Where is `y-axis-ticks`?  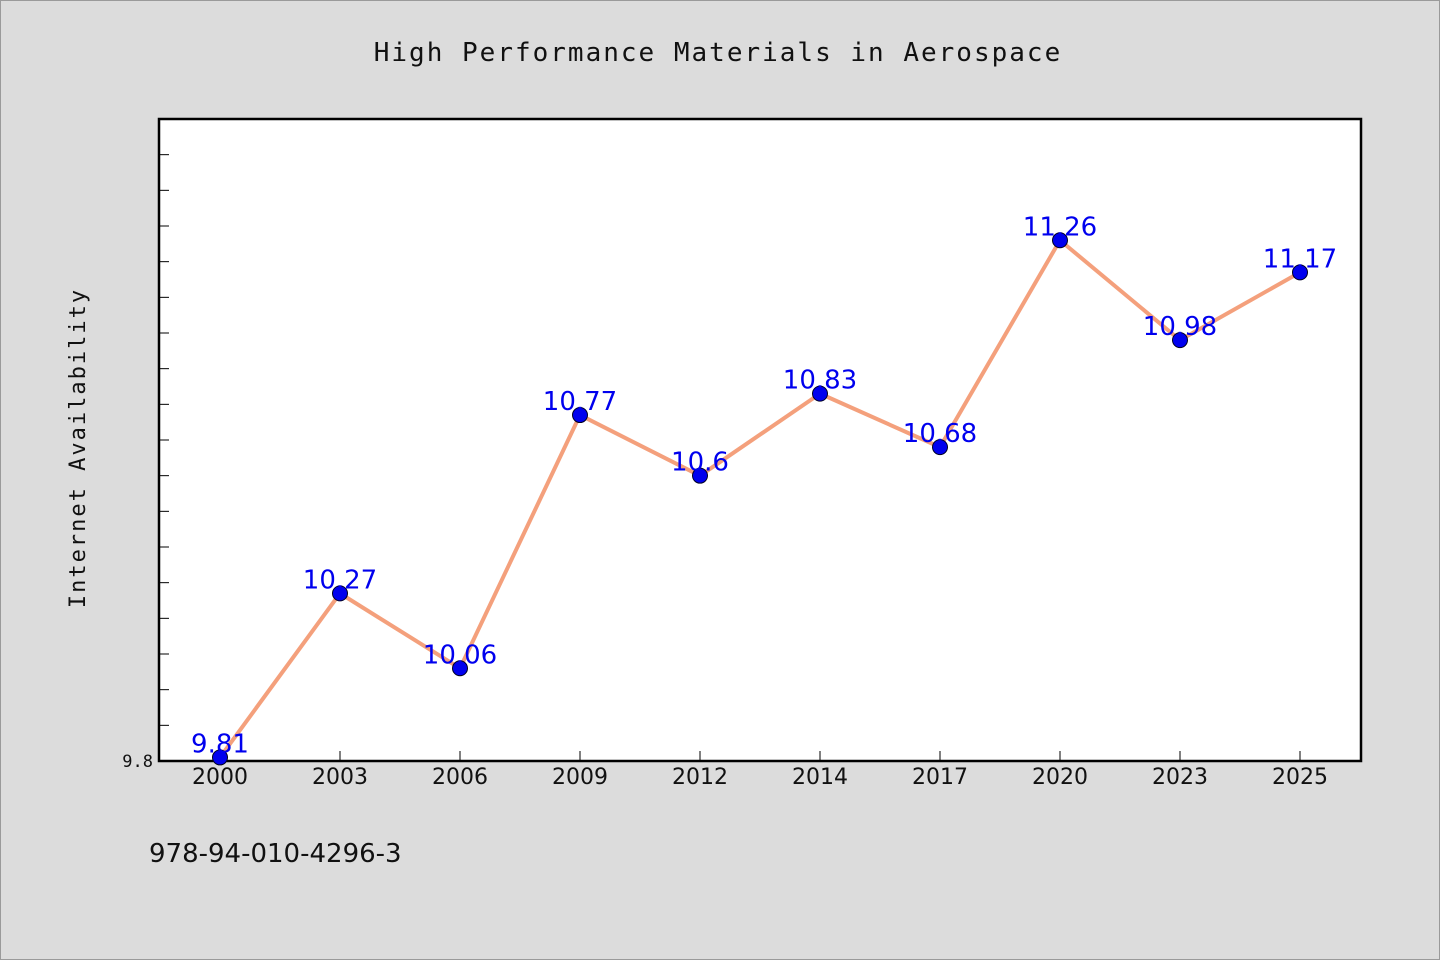
y-axis-ticks is located at coordinates (164, 458).